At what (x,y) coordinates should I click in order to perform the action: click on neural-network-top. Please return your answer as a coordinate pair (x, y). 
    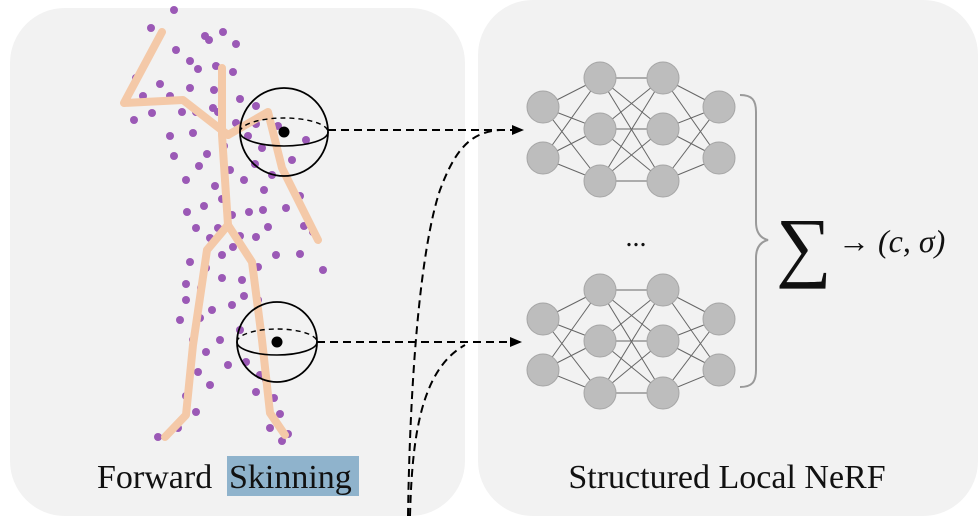
    Looking at the image, I should click on (631, 129).